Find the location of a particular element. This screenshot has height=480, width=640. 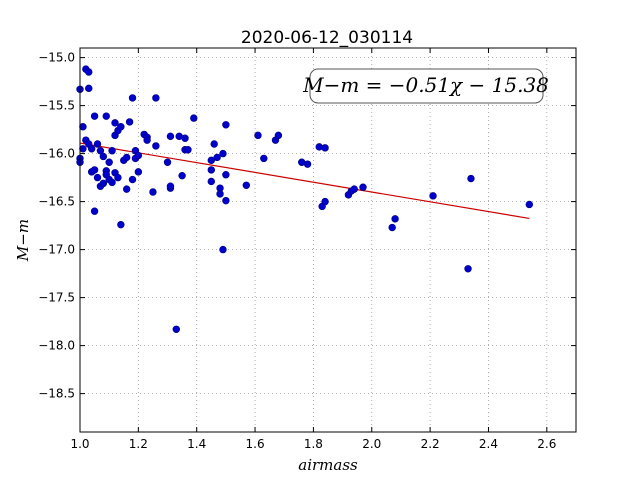

x-axis-label: airmass is located at coordinates (328, 465).